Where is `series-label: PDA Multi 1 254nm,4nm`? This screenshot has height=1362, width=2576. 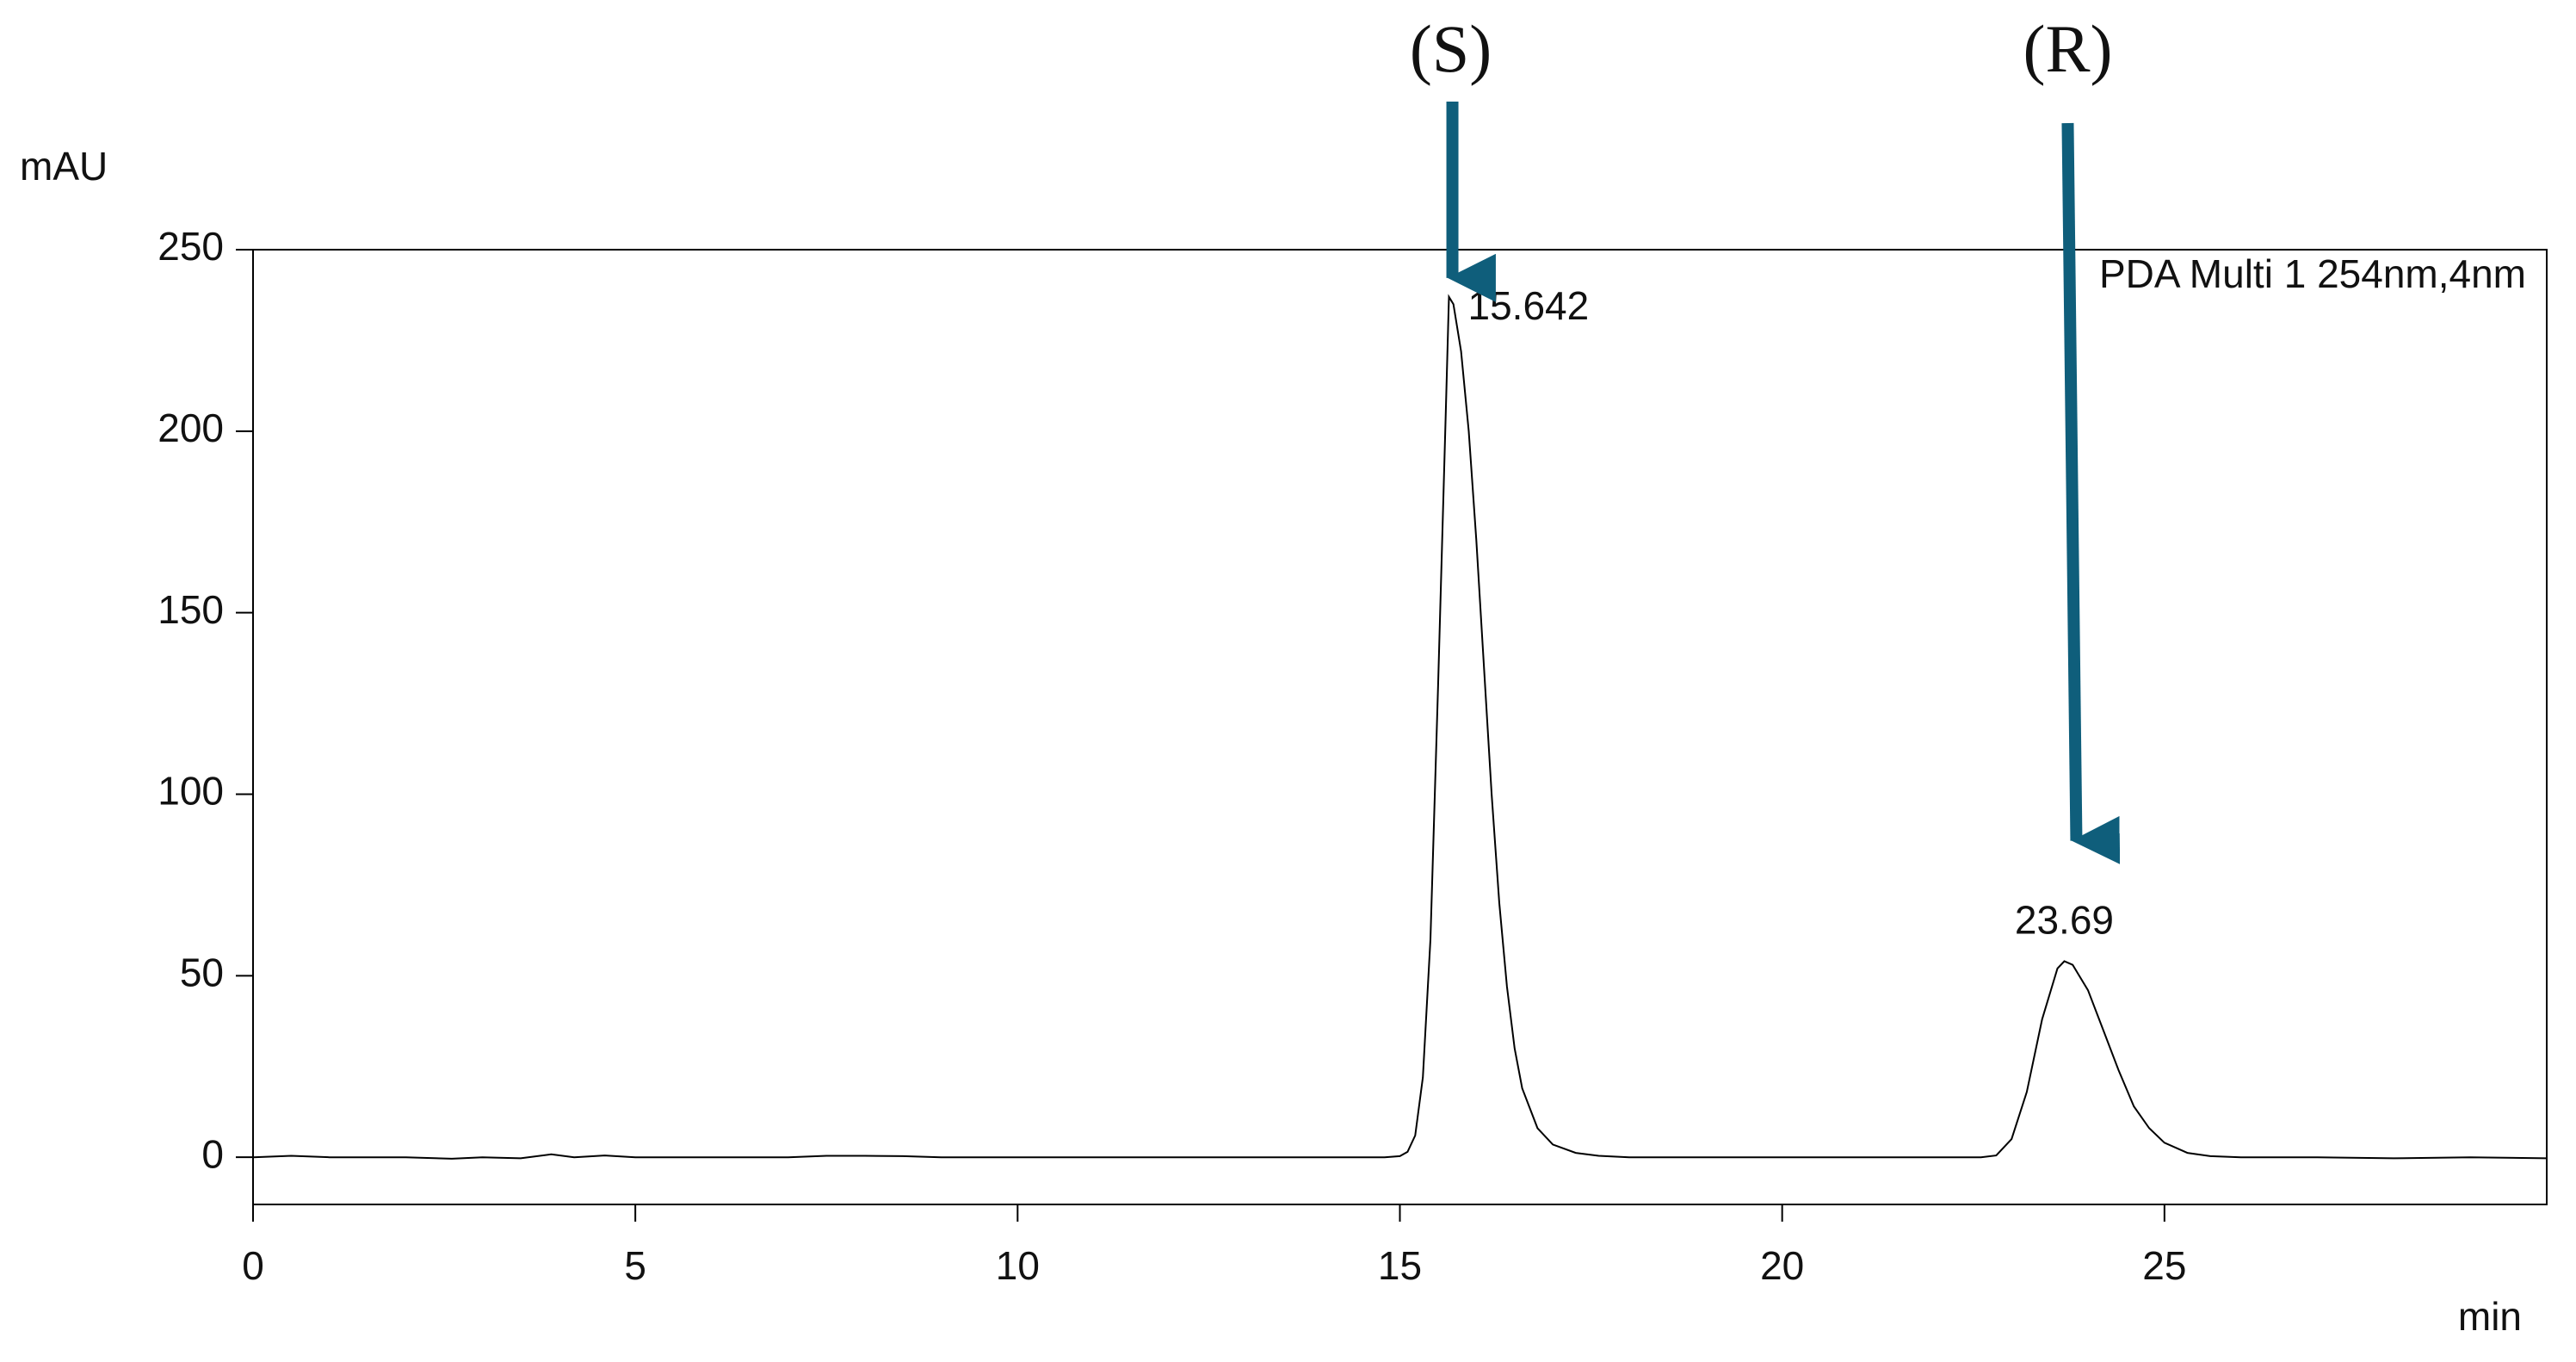 series-label: PDA Multi 1 254nm,4nm is located at coordinates (2312, 273).